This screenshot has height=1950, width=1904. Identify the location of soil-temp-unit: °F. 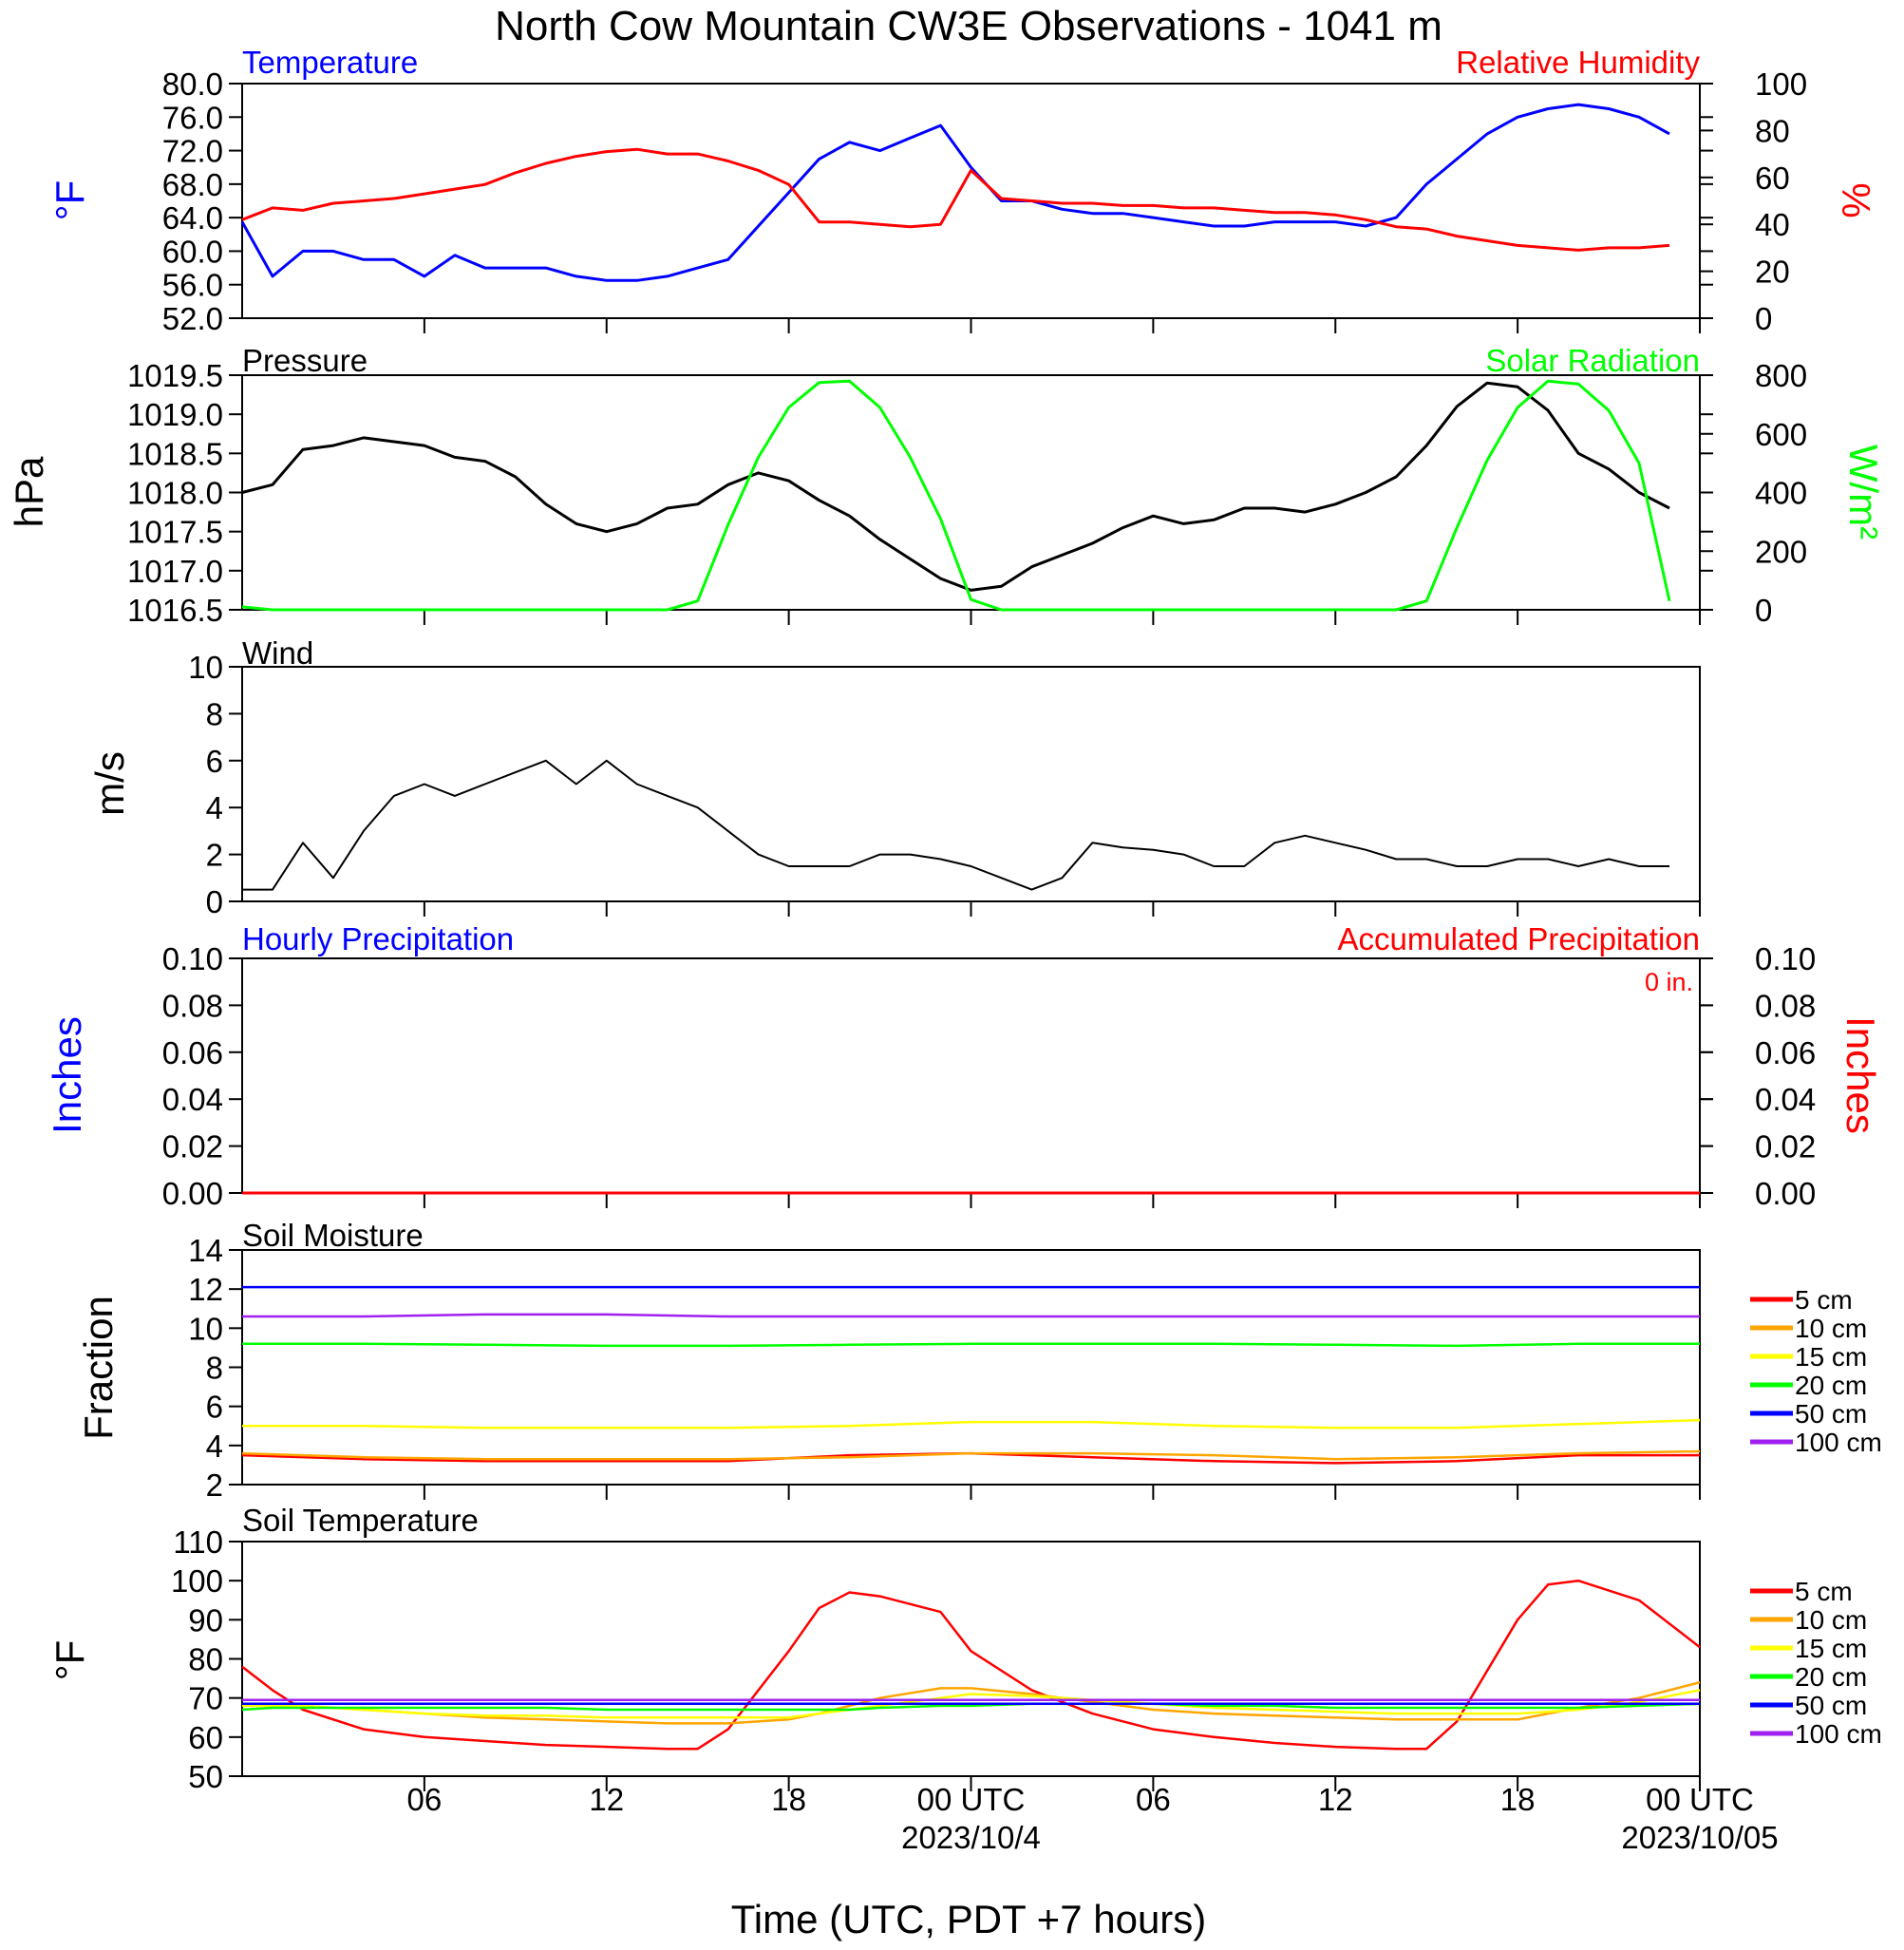
(70, 1660).